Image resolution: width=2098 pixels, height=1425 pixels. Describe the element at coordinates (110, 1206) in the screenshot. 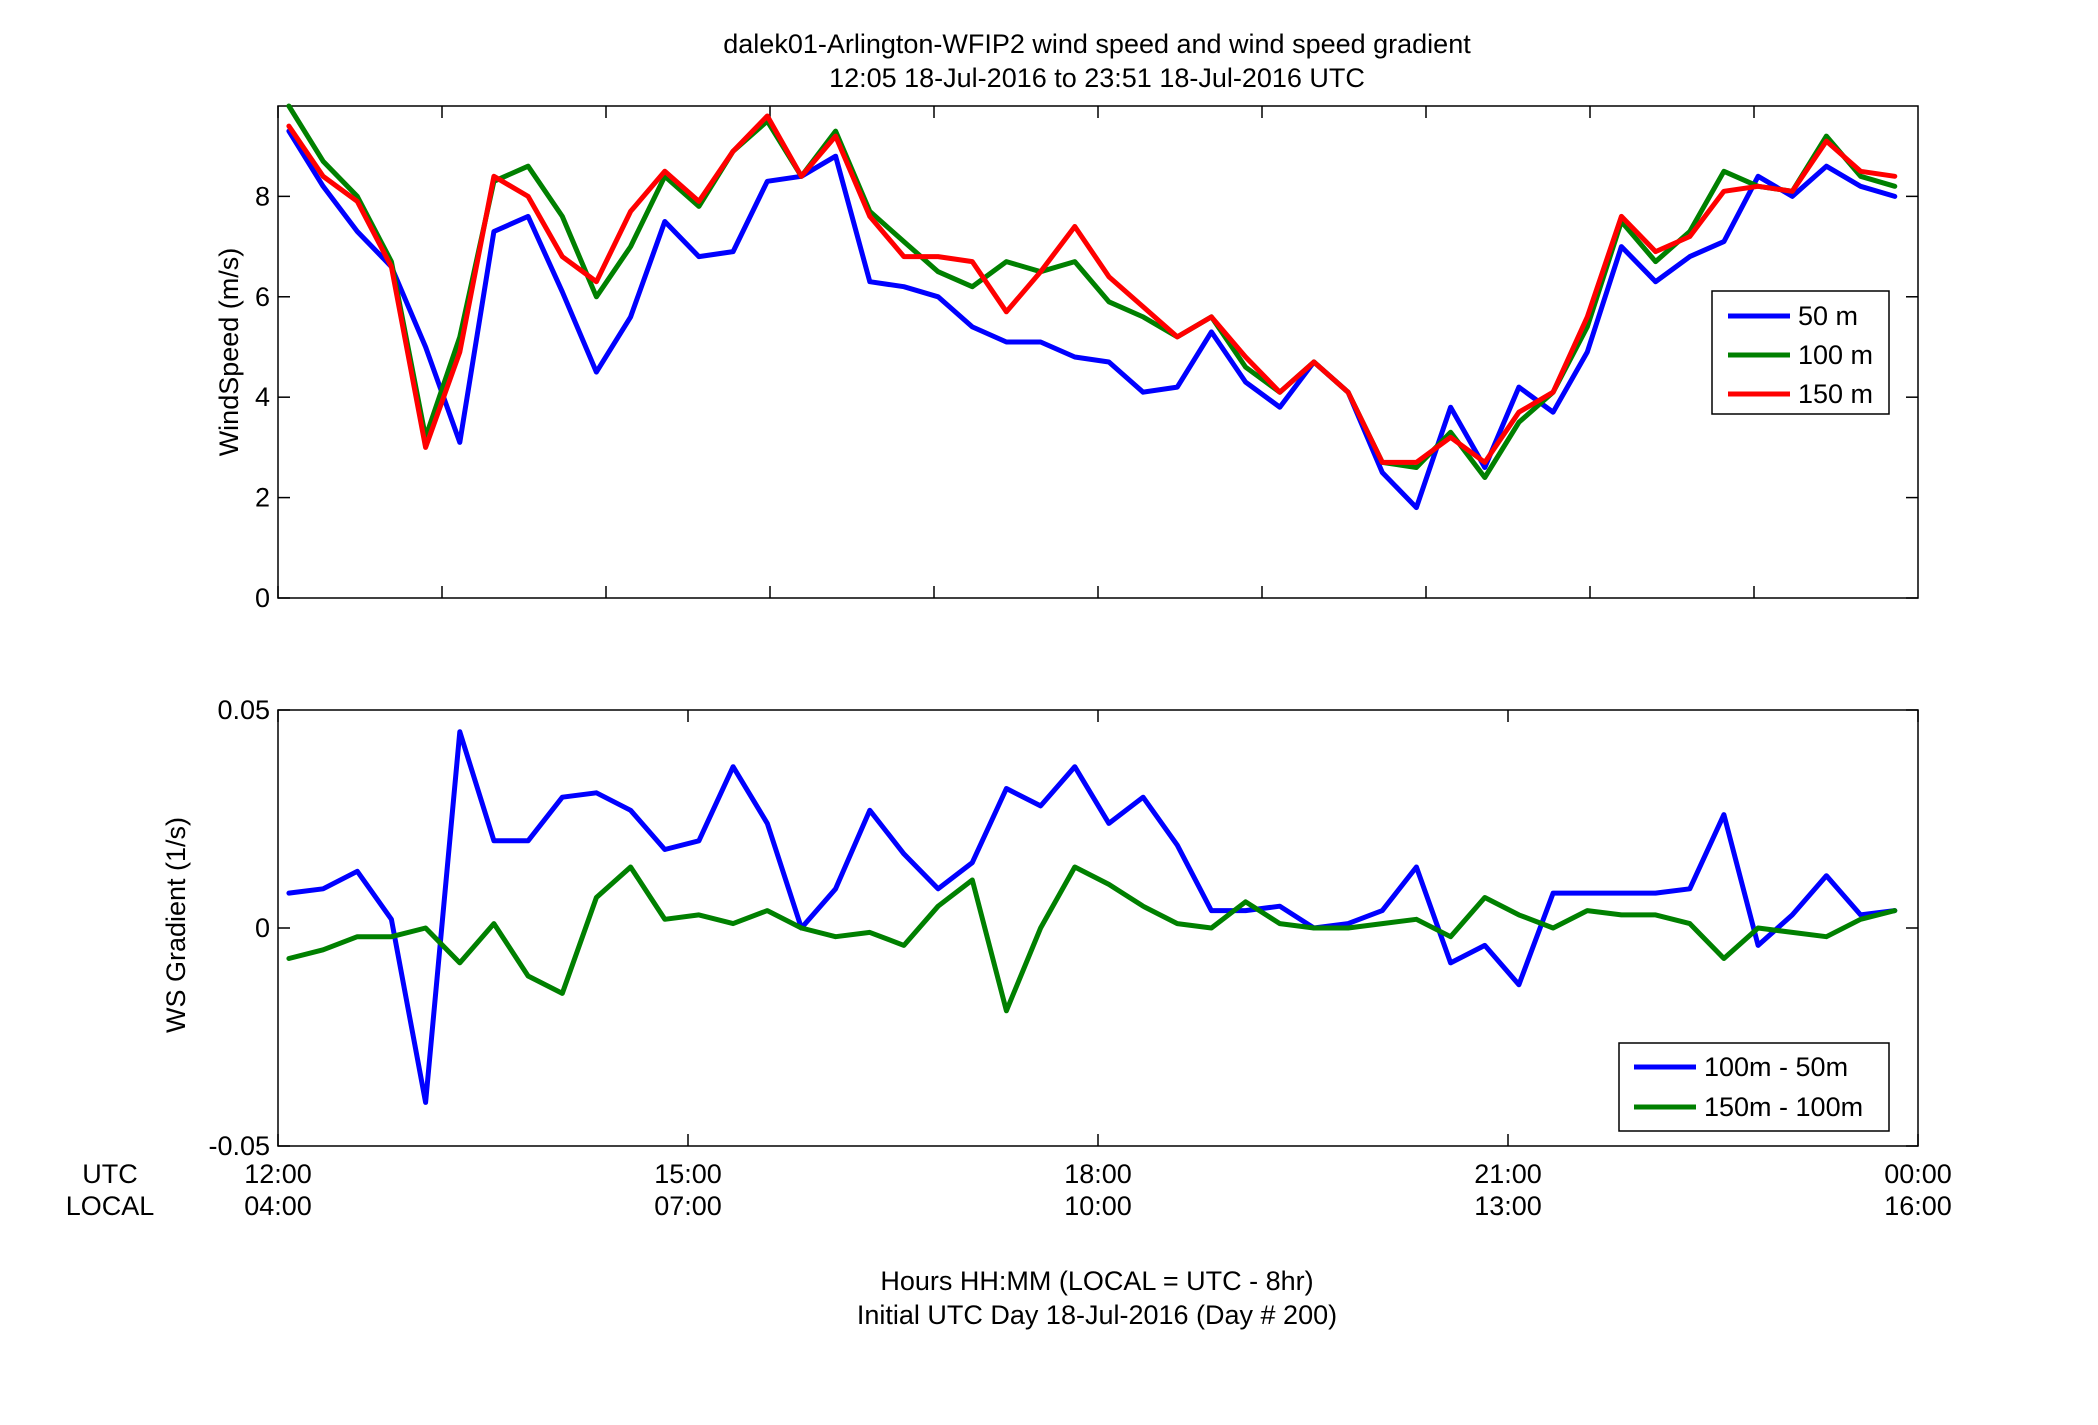

I see `local-row-label: LOCAL` at that location.